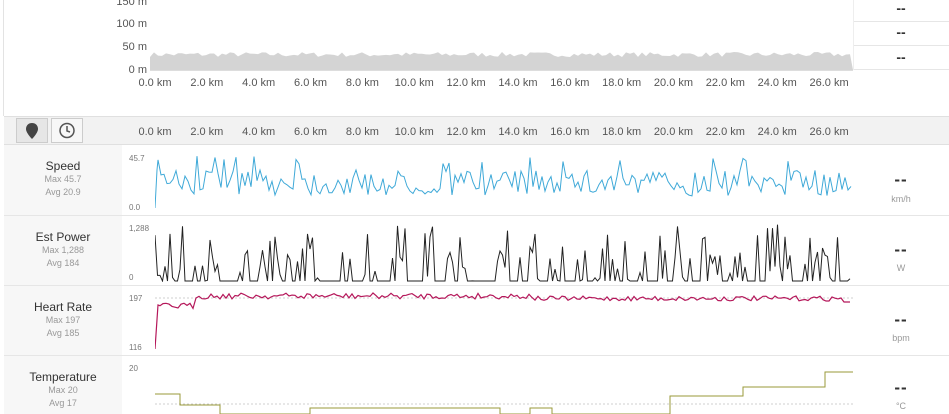 This screenshot has width=949, height=414. What do you see at coordinates (135, 207) in the screenshot?
I see `speed-ymin: 0.0` at bounding box center [135, 207].